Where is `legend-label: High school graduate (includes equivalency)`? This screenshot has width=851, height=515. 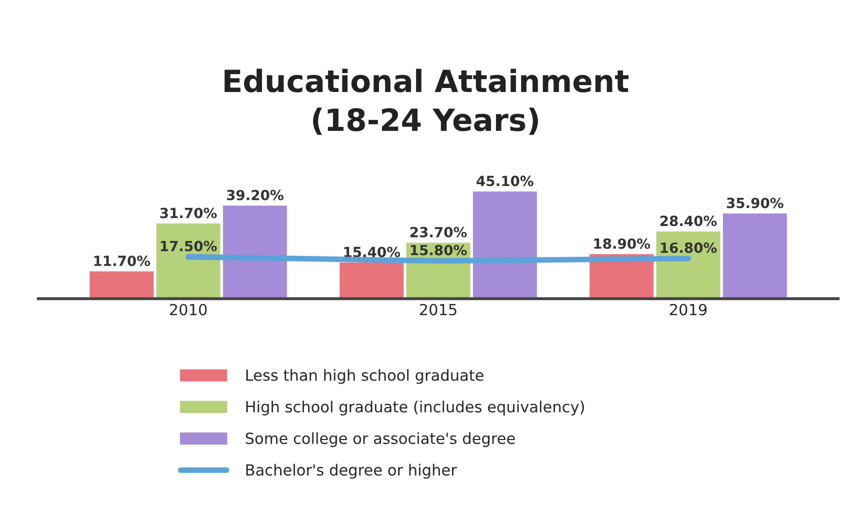 legend-label: High school graduate (includes equivalency) is located at coordinates (415, 408).